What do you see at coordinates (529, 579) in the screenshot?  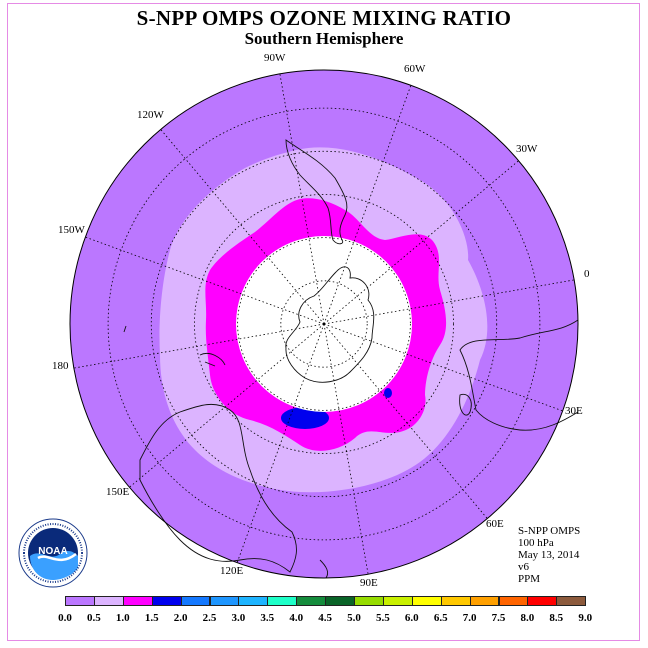 I see `info-units: PPM` at bounding box center [529, 579].